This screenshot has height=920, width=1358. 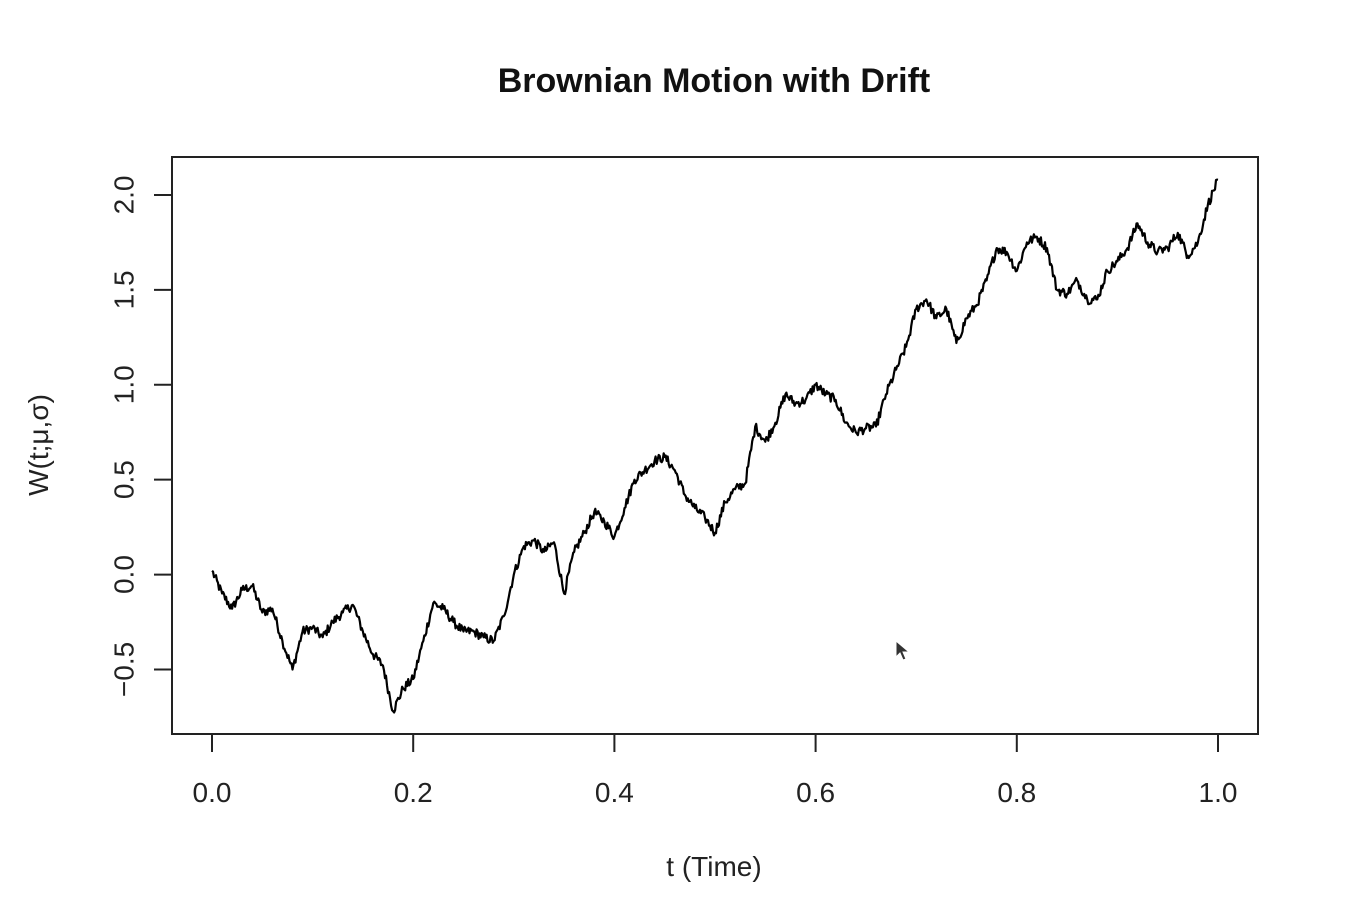 What do you see at coordinates (903, 650) in the screenshot?
I see `cursor-icon` at bounding box center [903, 650].